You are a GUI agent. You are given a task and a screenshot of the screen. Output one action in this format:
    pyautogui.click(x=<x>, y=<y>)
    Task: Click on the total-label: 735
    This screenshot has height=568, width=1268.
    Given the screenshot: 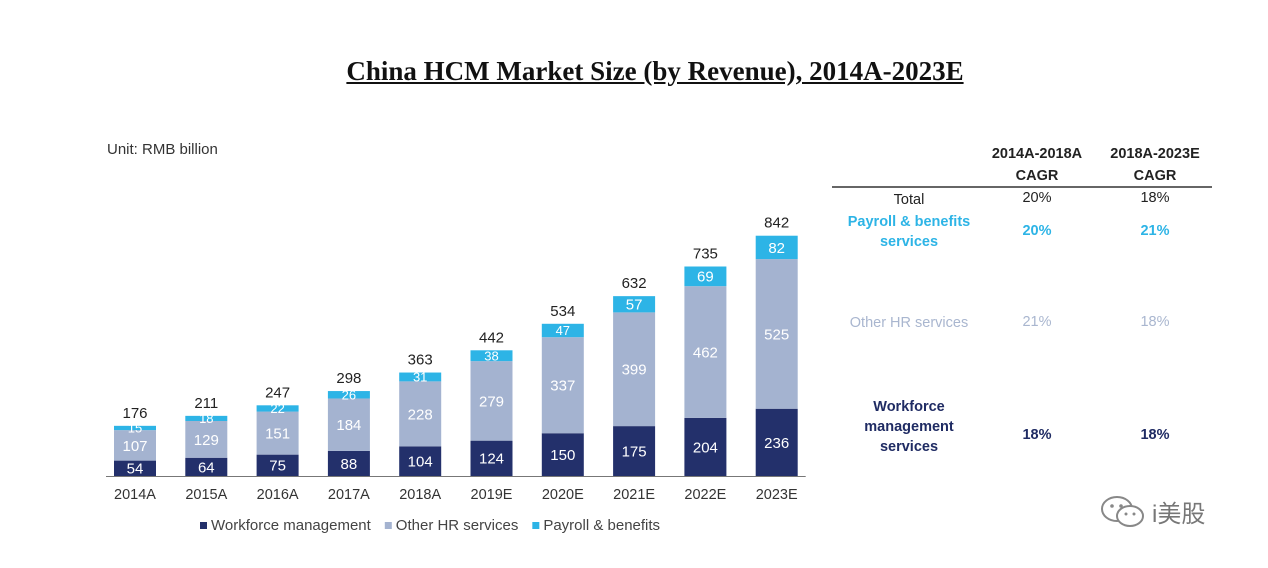 What is the action you would take?
    pyautogui.click(x=705, y=253)
    